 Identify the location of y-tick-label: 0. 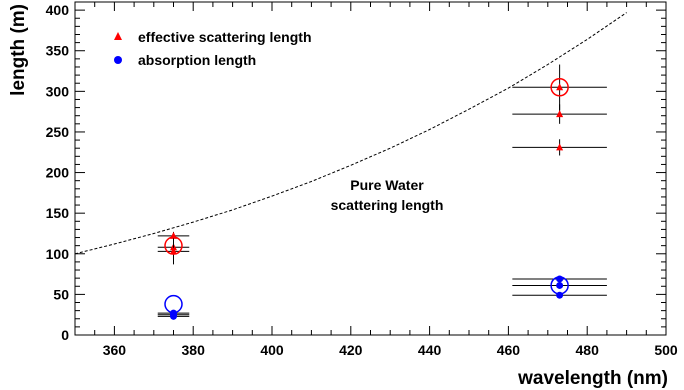
(65, 335).